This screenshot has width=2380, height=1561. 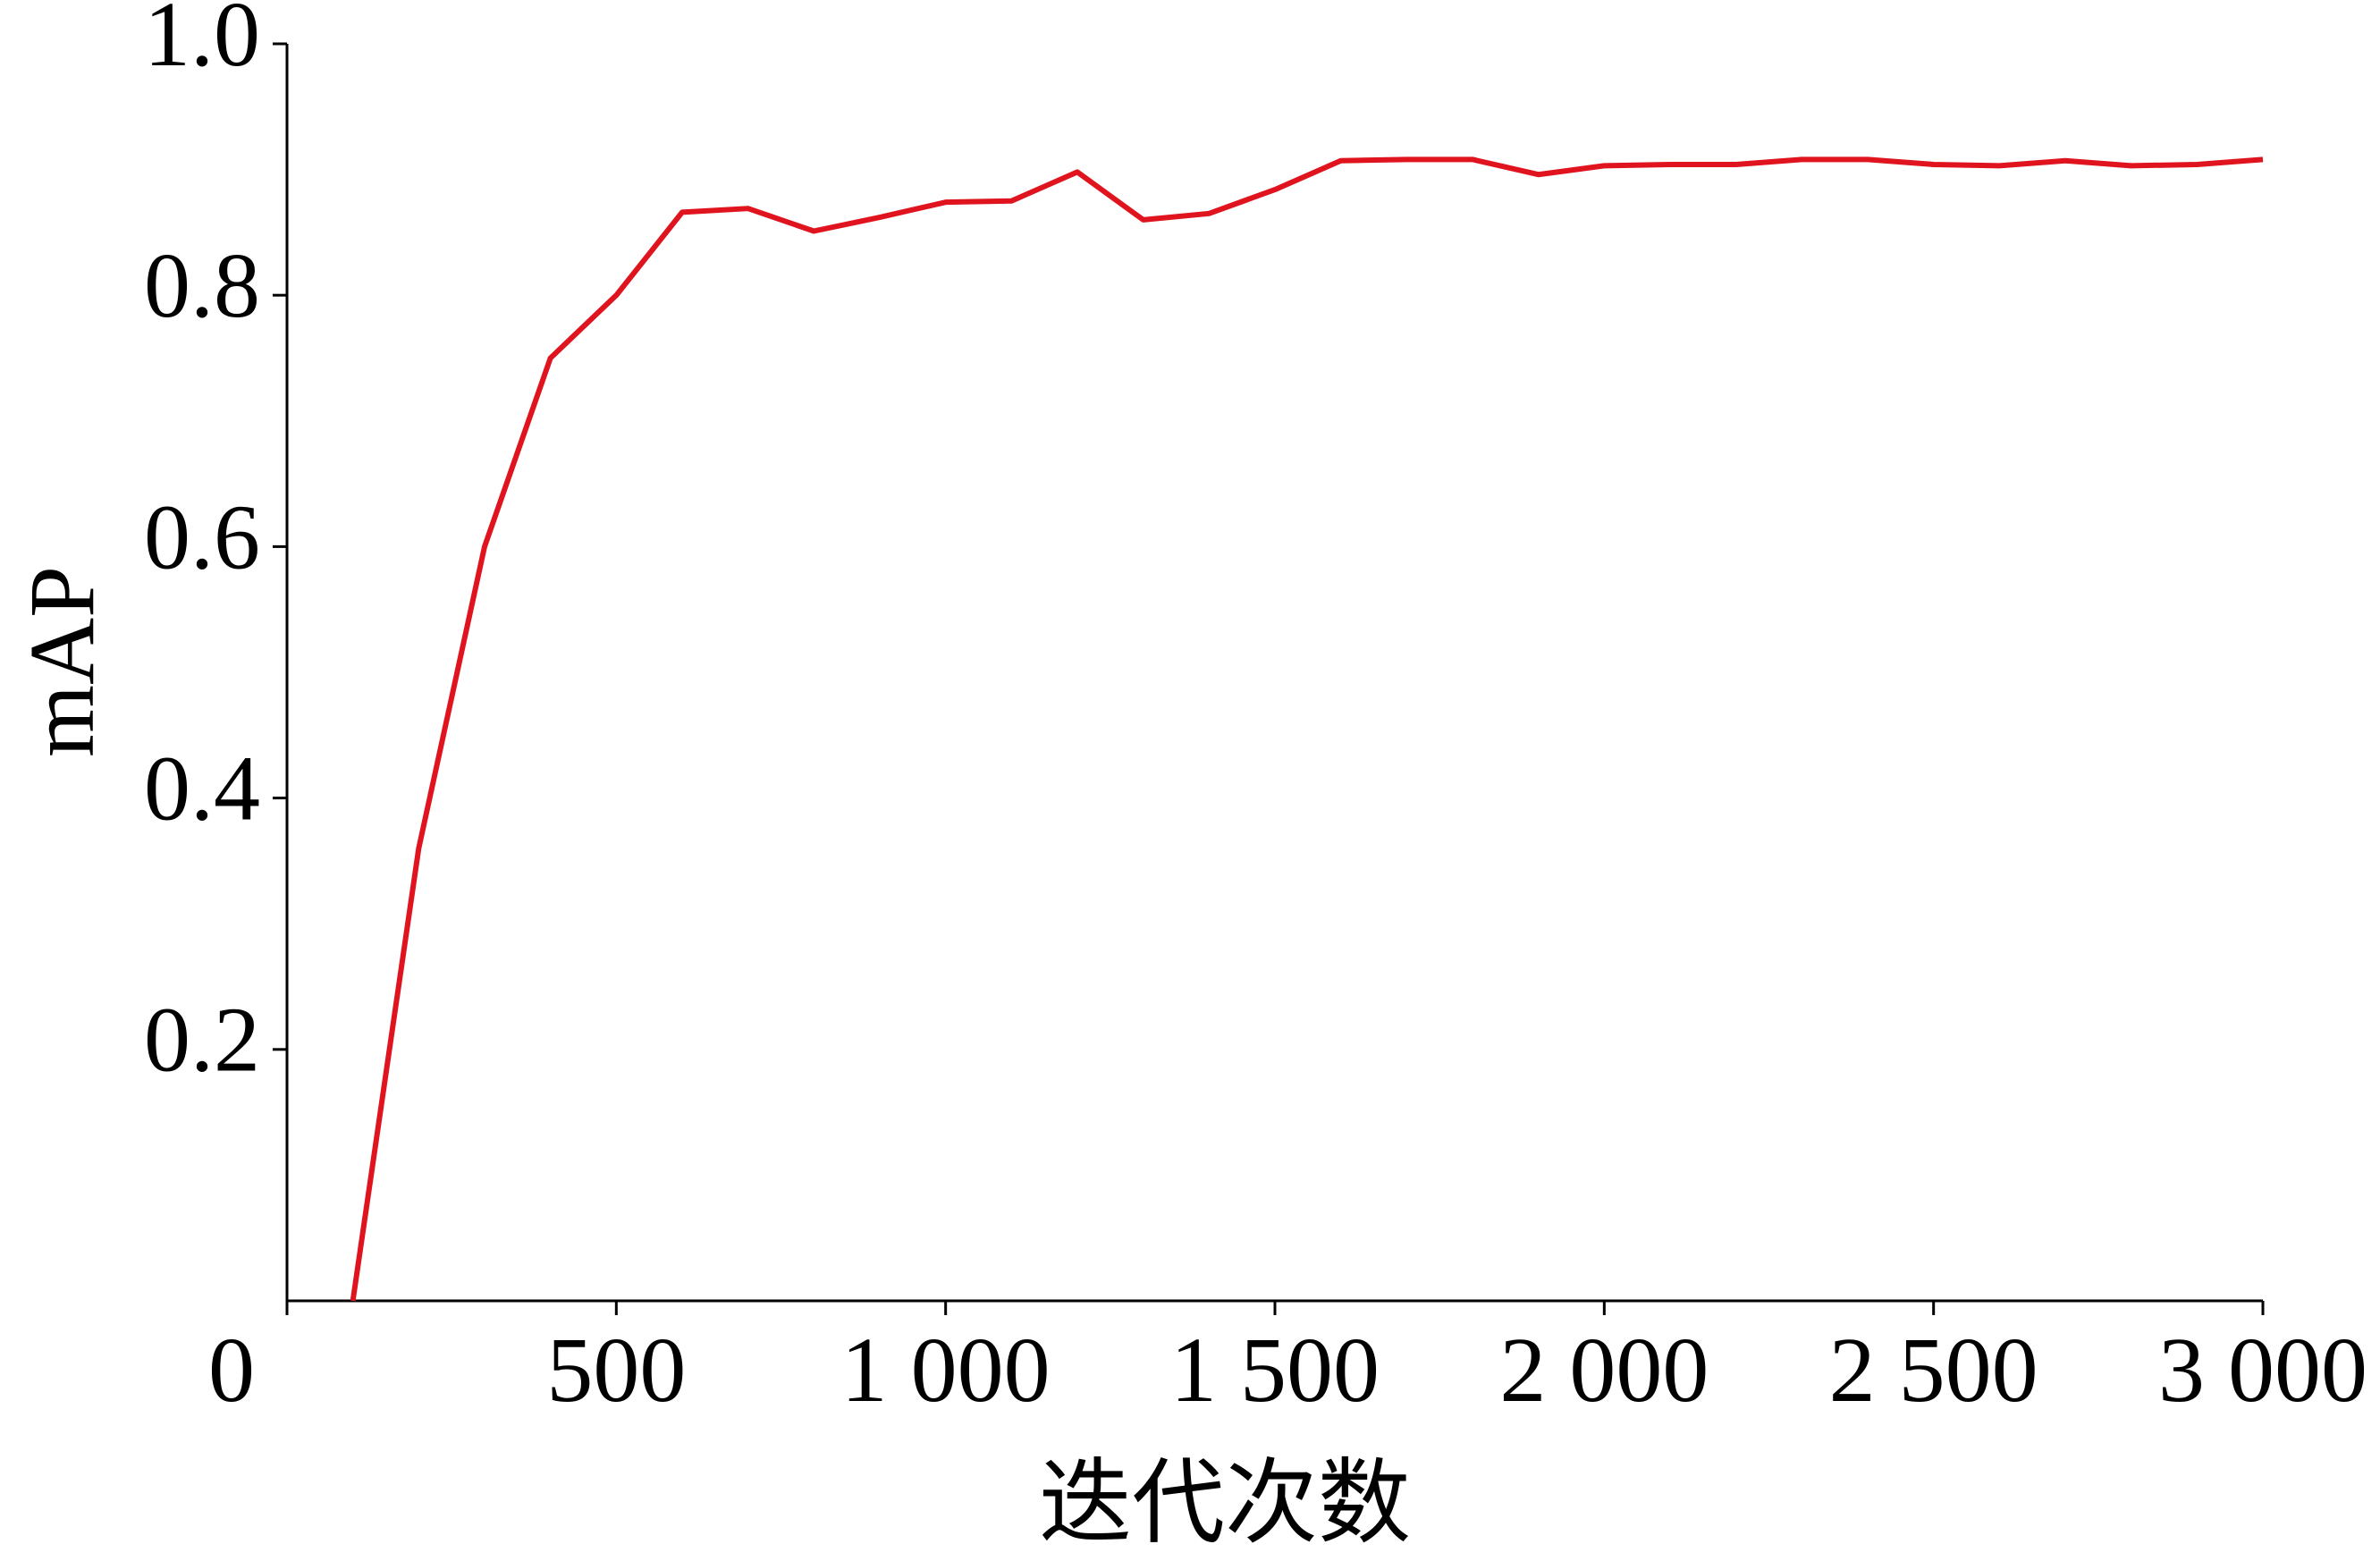 What do you see at coordinates (2262, 1370) in the screenshot?
I see `x-tick-label: 3 000` at bounding box center [2262, 1370].